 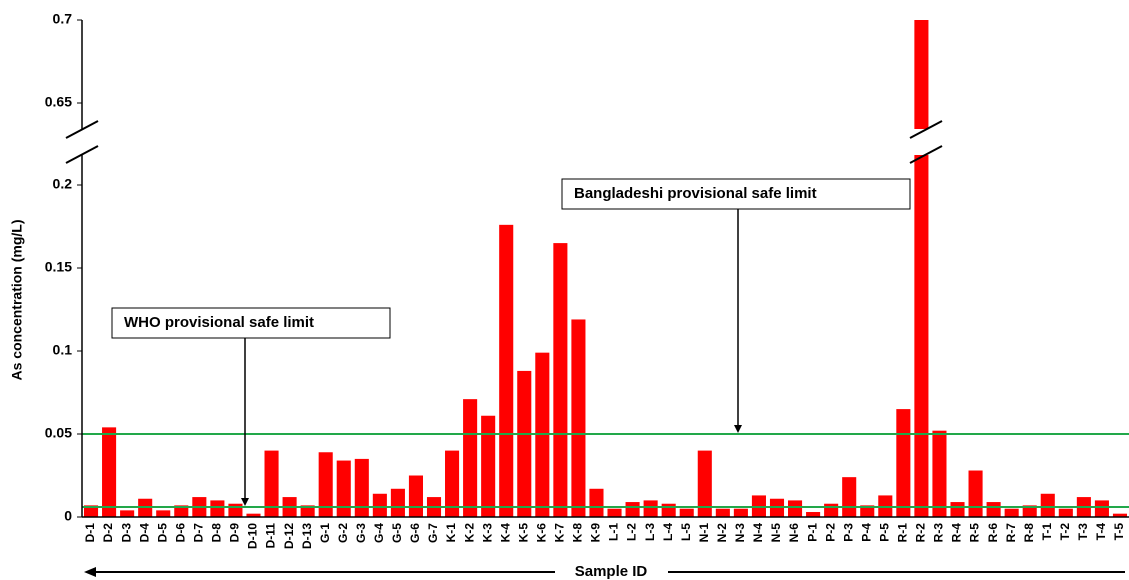 What do you see at coordinates (614, 532) in the screenshot?
I see `x-tick-label: L-1` at bounding box center [614, 532].